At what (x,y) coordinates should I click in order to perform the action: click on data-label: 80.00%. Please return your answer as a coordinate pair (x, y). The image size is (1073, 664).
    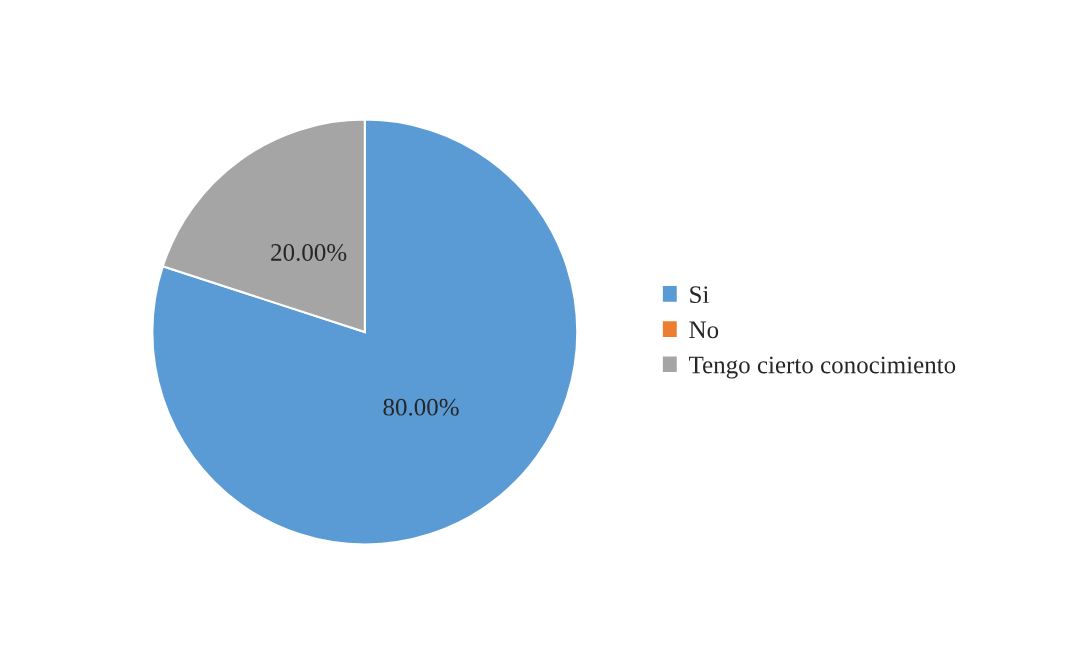
    Looking at the image, I should click on (421, 407).